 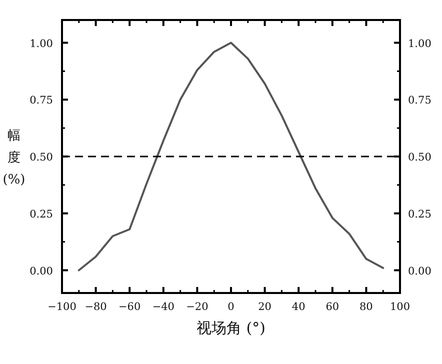 What do you see at coordinates (333, 307) in the screenshot?
I see `x-tick-label: 60` at bounding box center [333, 307].